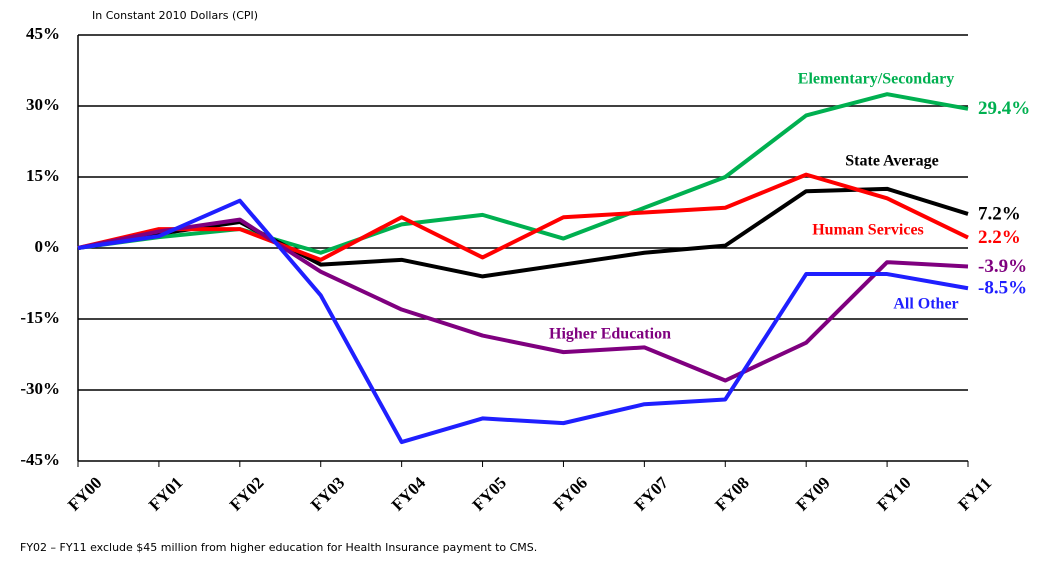  What do you see at coordinates (893, 493) in the screenshot?
I see `x-tick-label: FY10` at bounding box center [893, 493].